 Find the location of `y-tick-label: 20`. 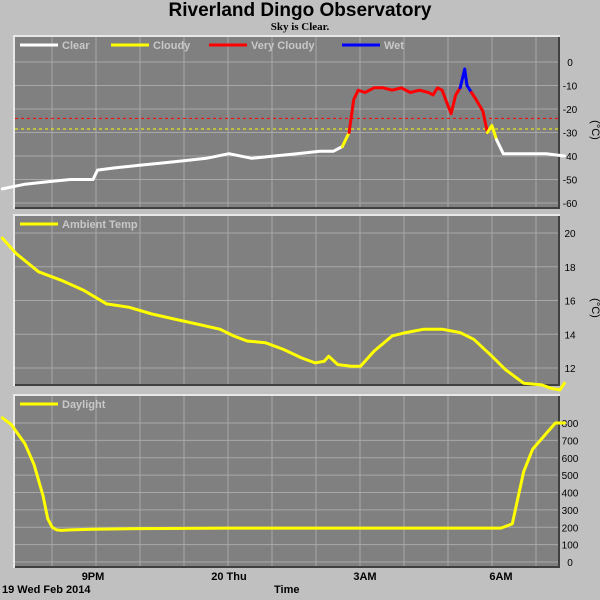

y-tick-label: 20 is located at coordinates (570, 234).